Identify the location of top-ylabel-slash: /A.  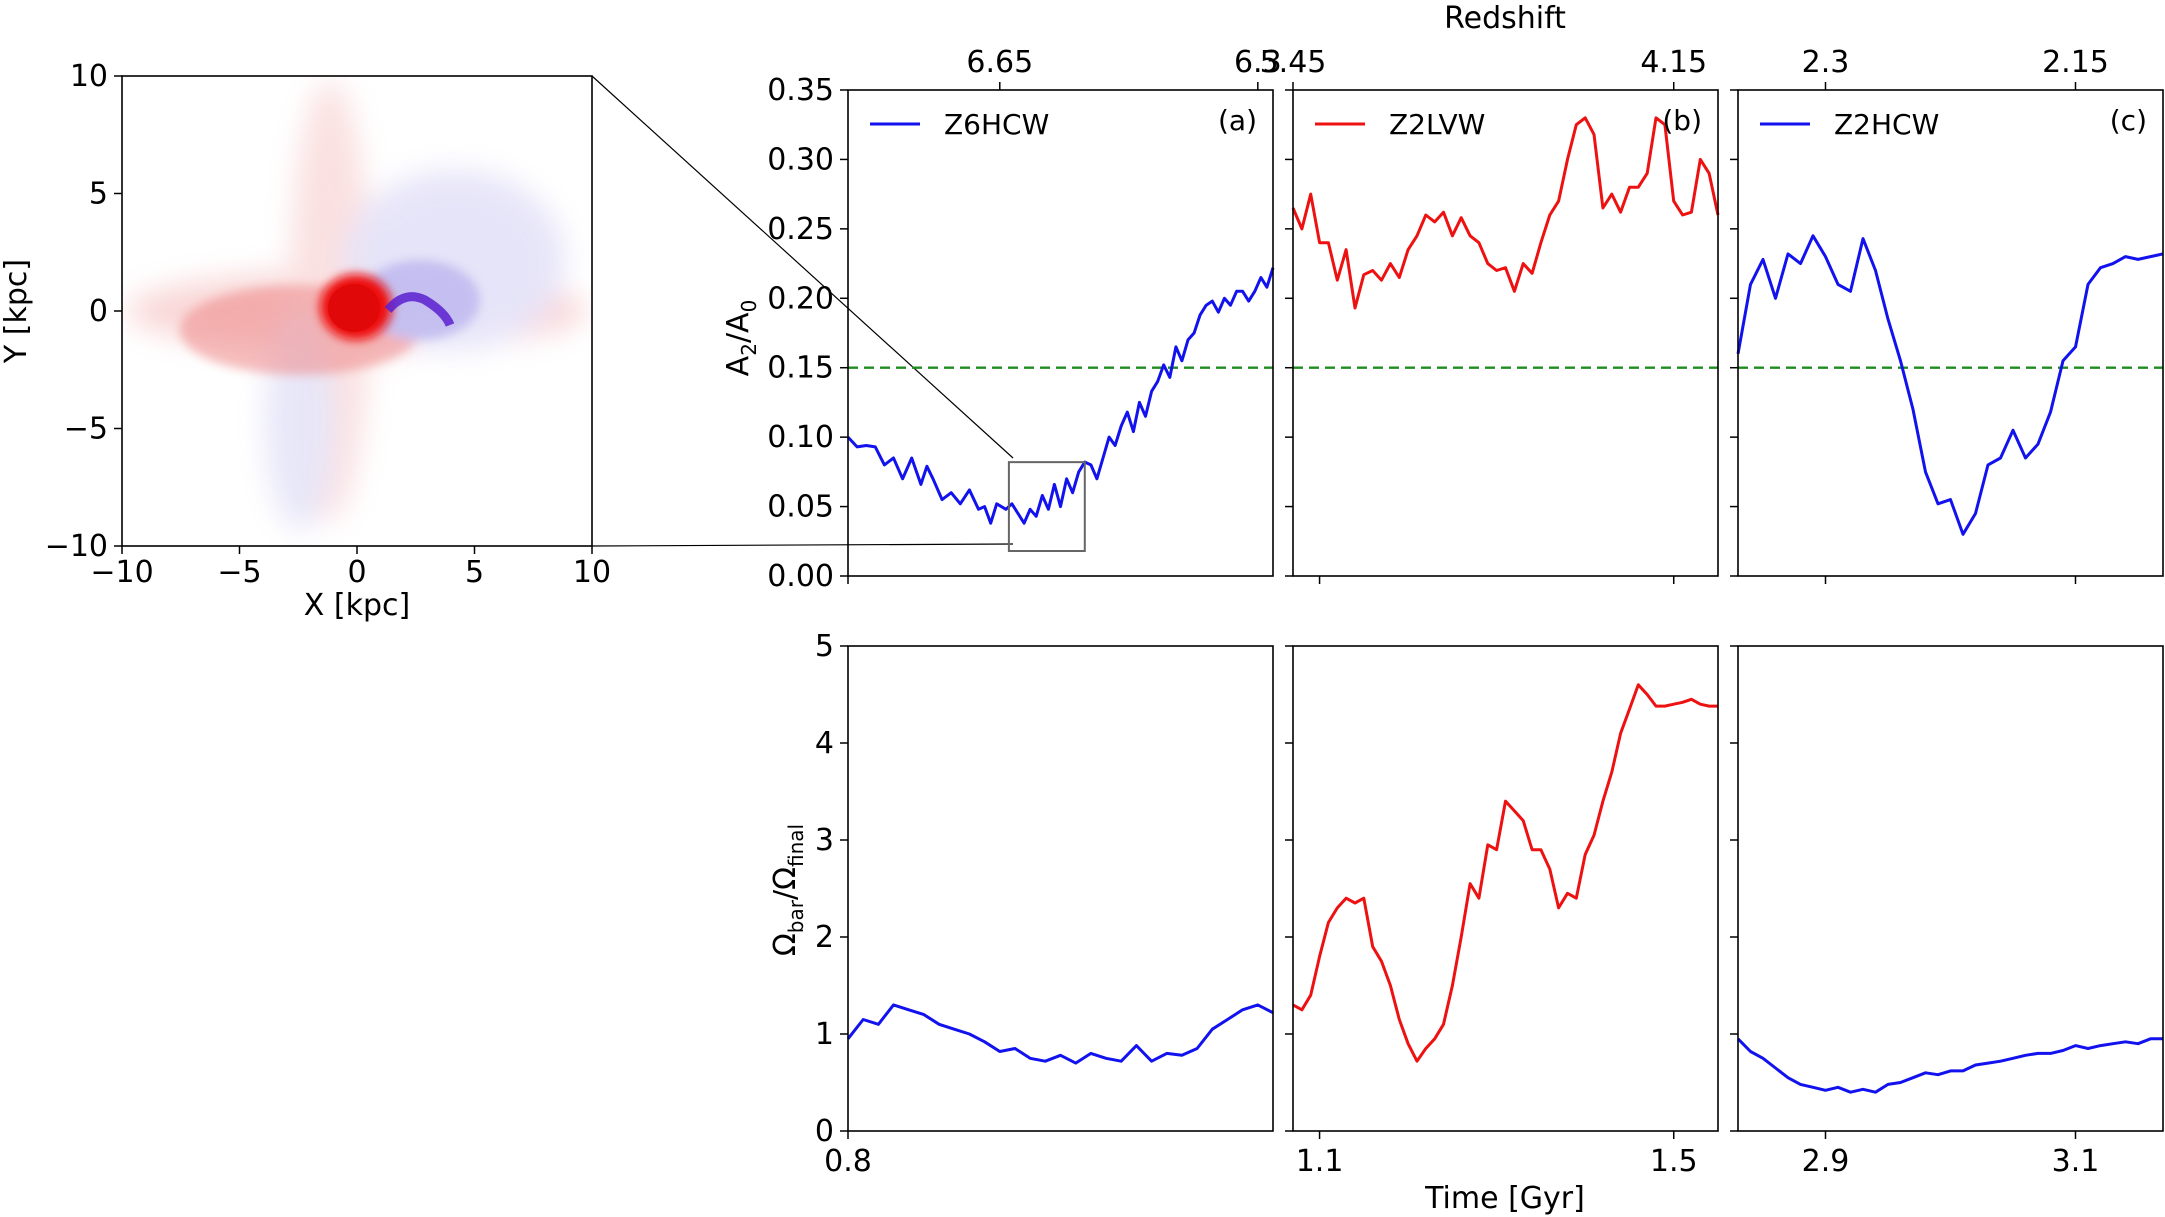
(738, 327).